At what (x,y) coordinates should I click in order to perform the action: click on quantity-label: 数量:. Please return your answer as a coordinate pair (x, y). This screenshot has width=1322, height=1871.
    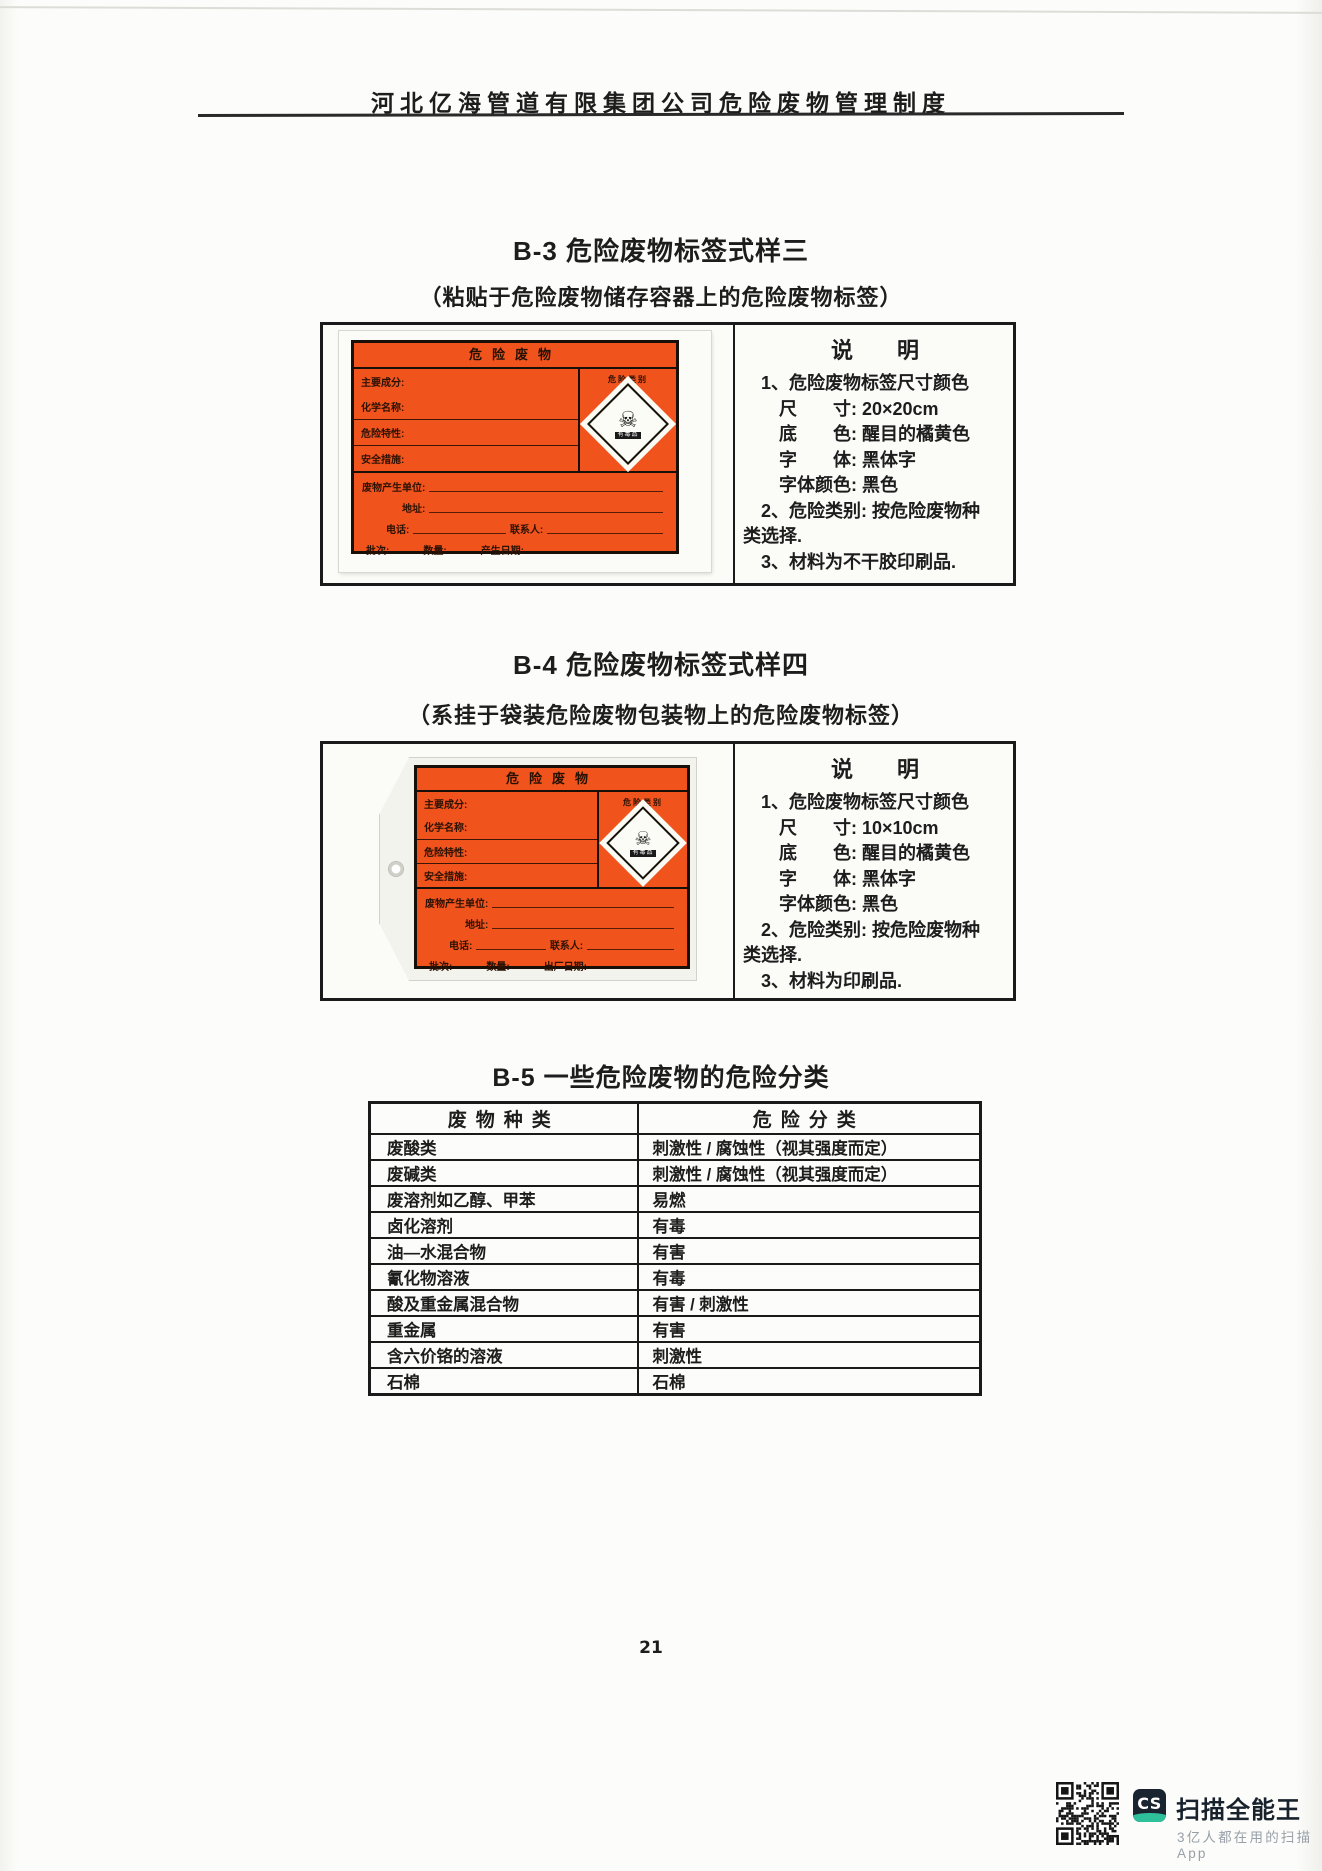
    Looking at the image, I should click on (498, 967).